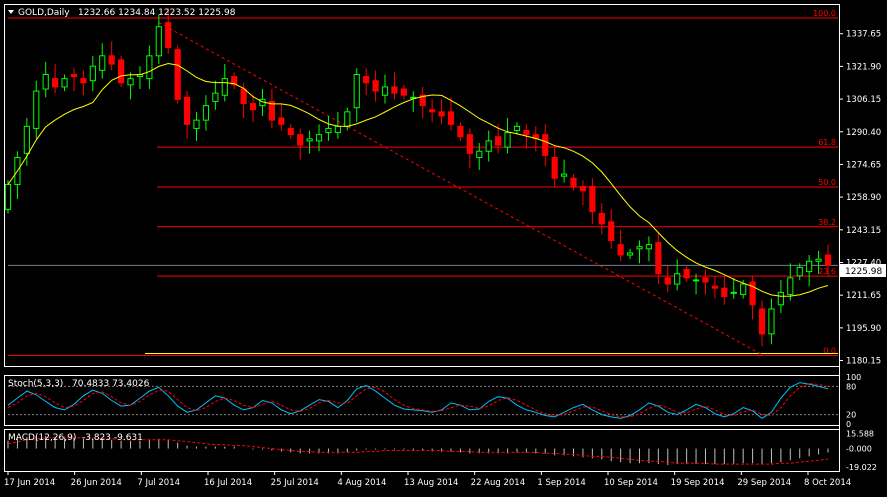  Describe the element at coordinates (851, 415) in the screenshot. I see `stoch-tick-label: 20` at that location.